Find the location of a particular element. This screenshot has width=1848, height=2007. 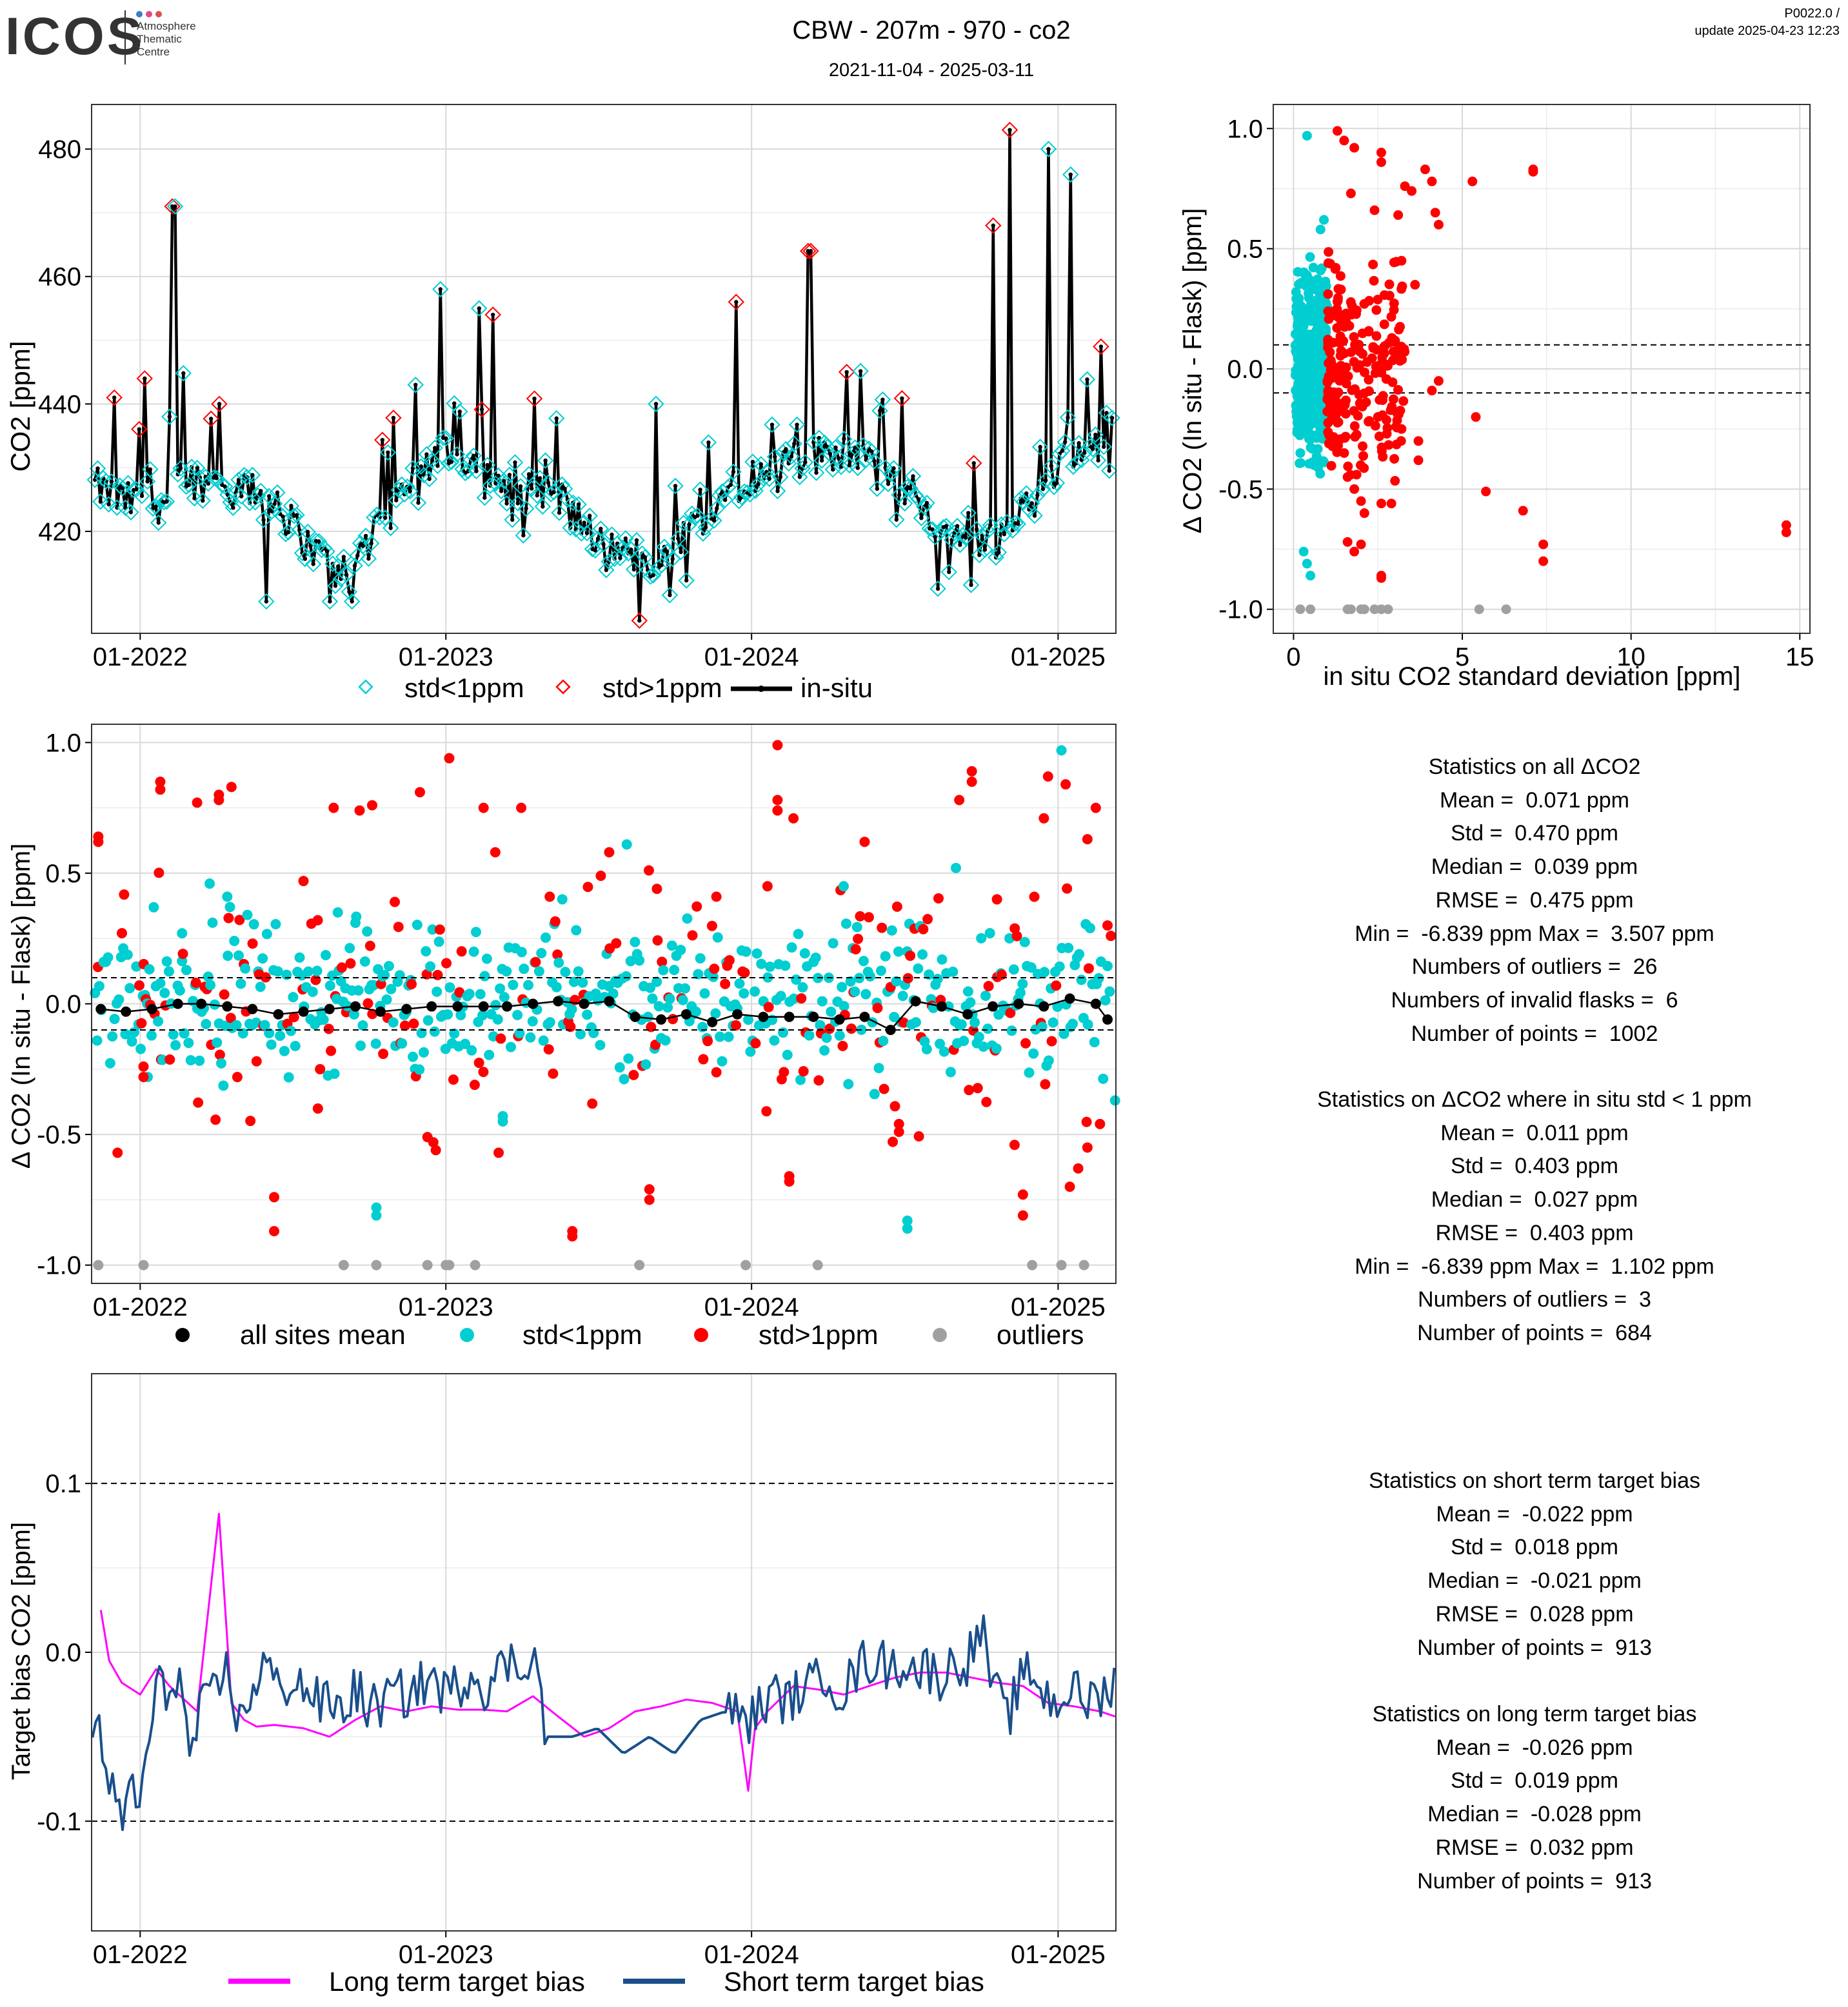

y-tick-label: -0.5 is located at coordinates (1240, 489).